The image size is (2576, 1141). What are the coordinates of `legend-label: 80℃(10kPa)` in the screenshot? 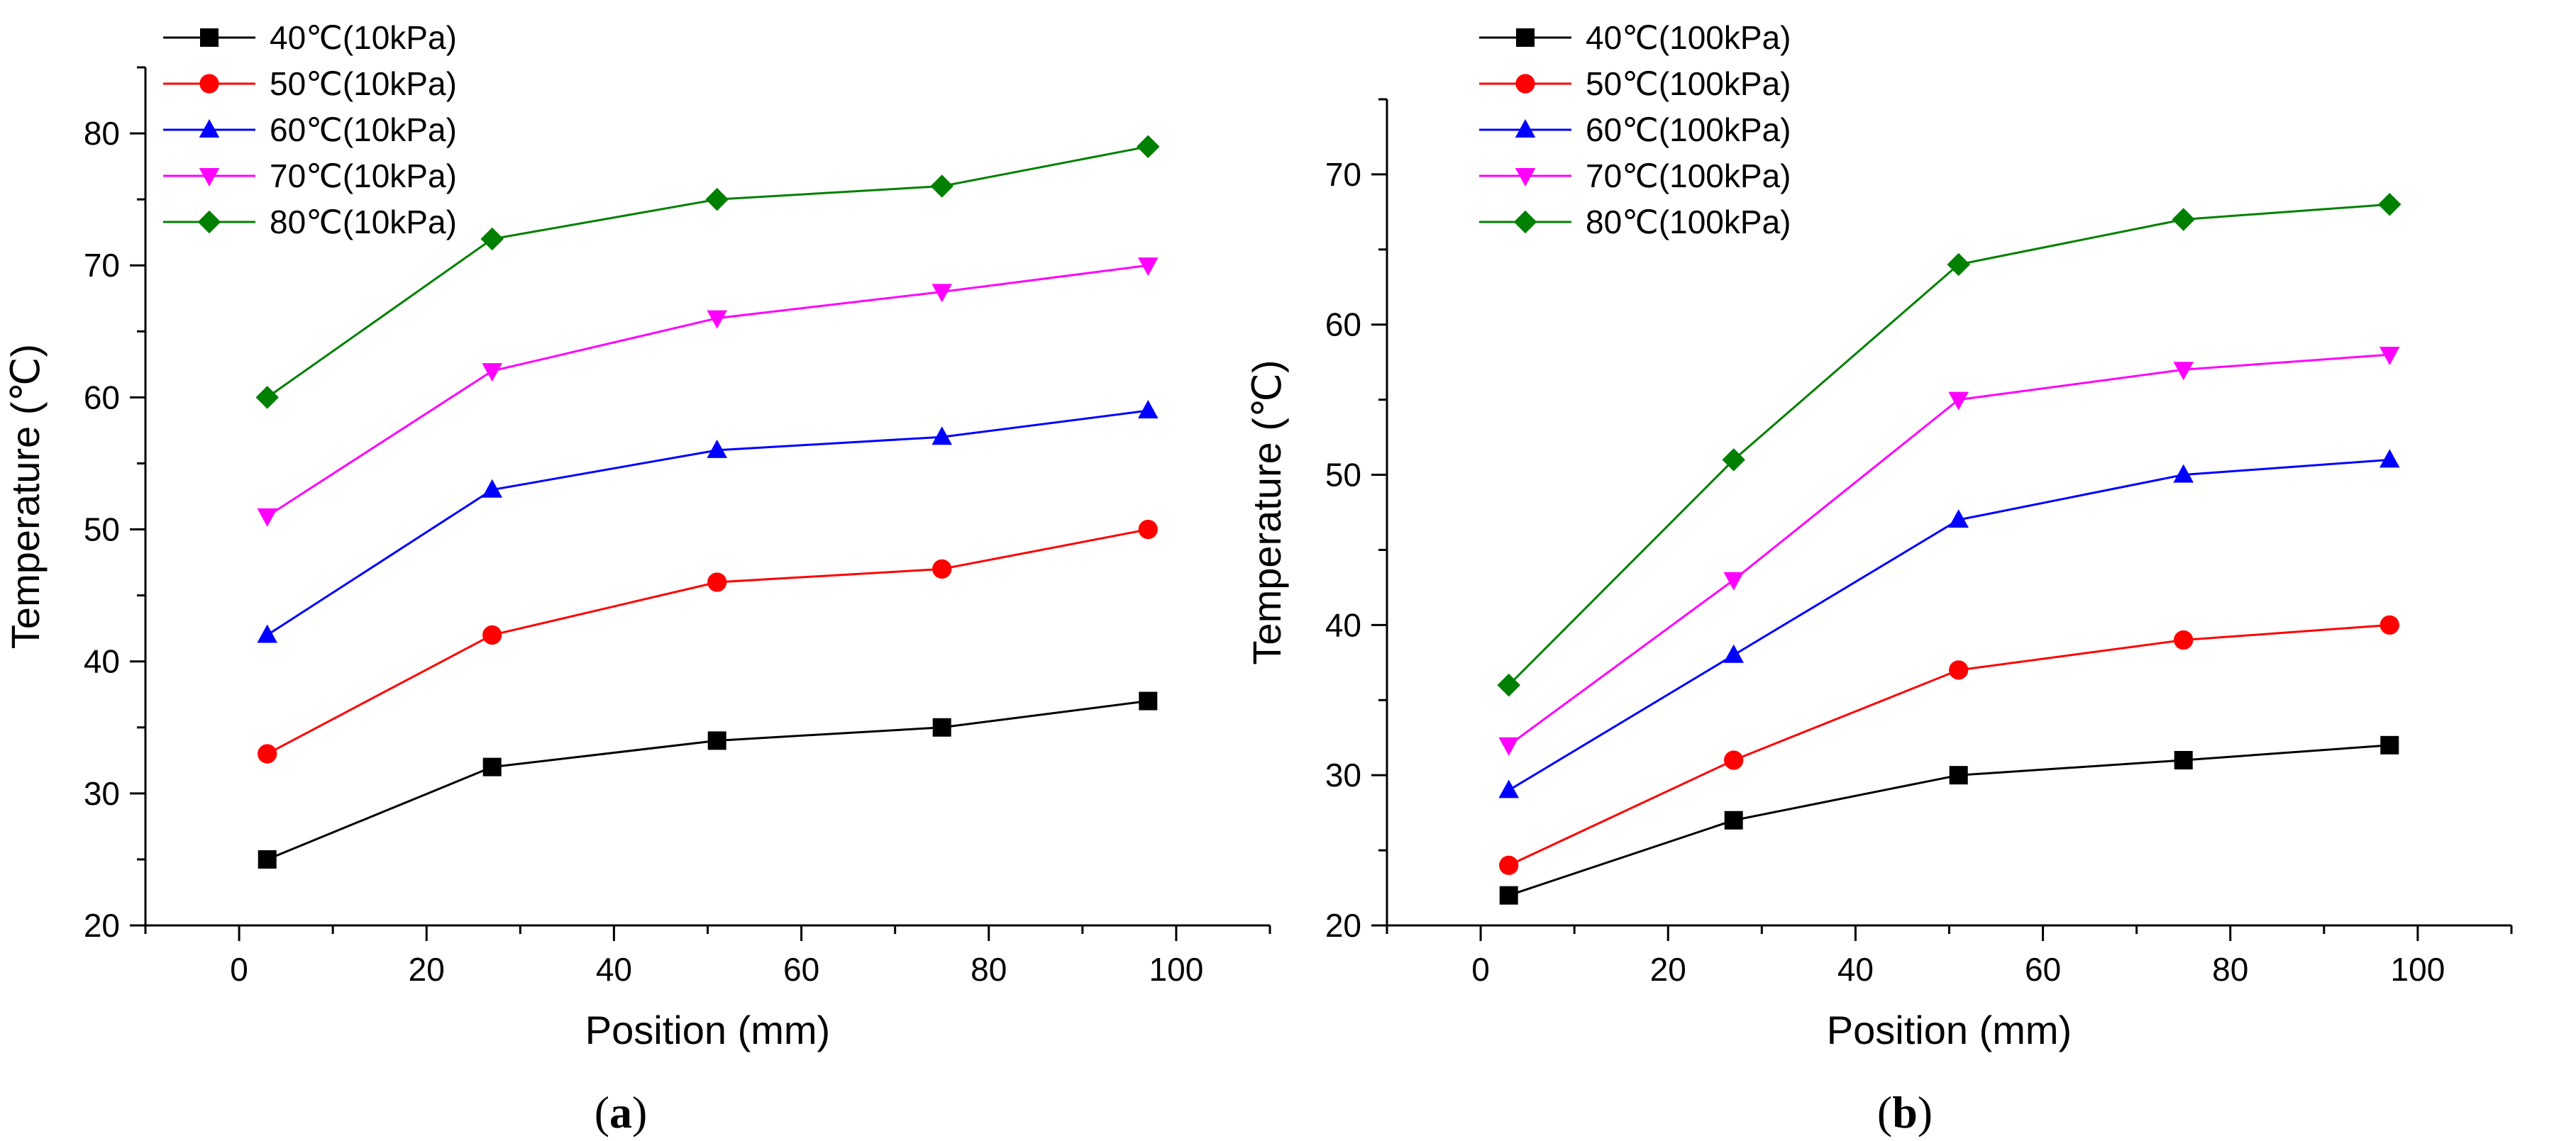 It's located at (363, 222).